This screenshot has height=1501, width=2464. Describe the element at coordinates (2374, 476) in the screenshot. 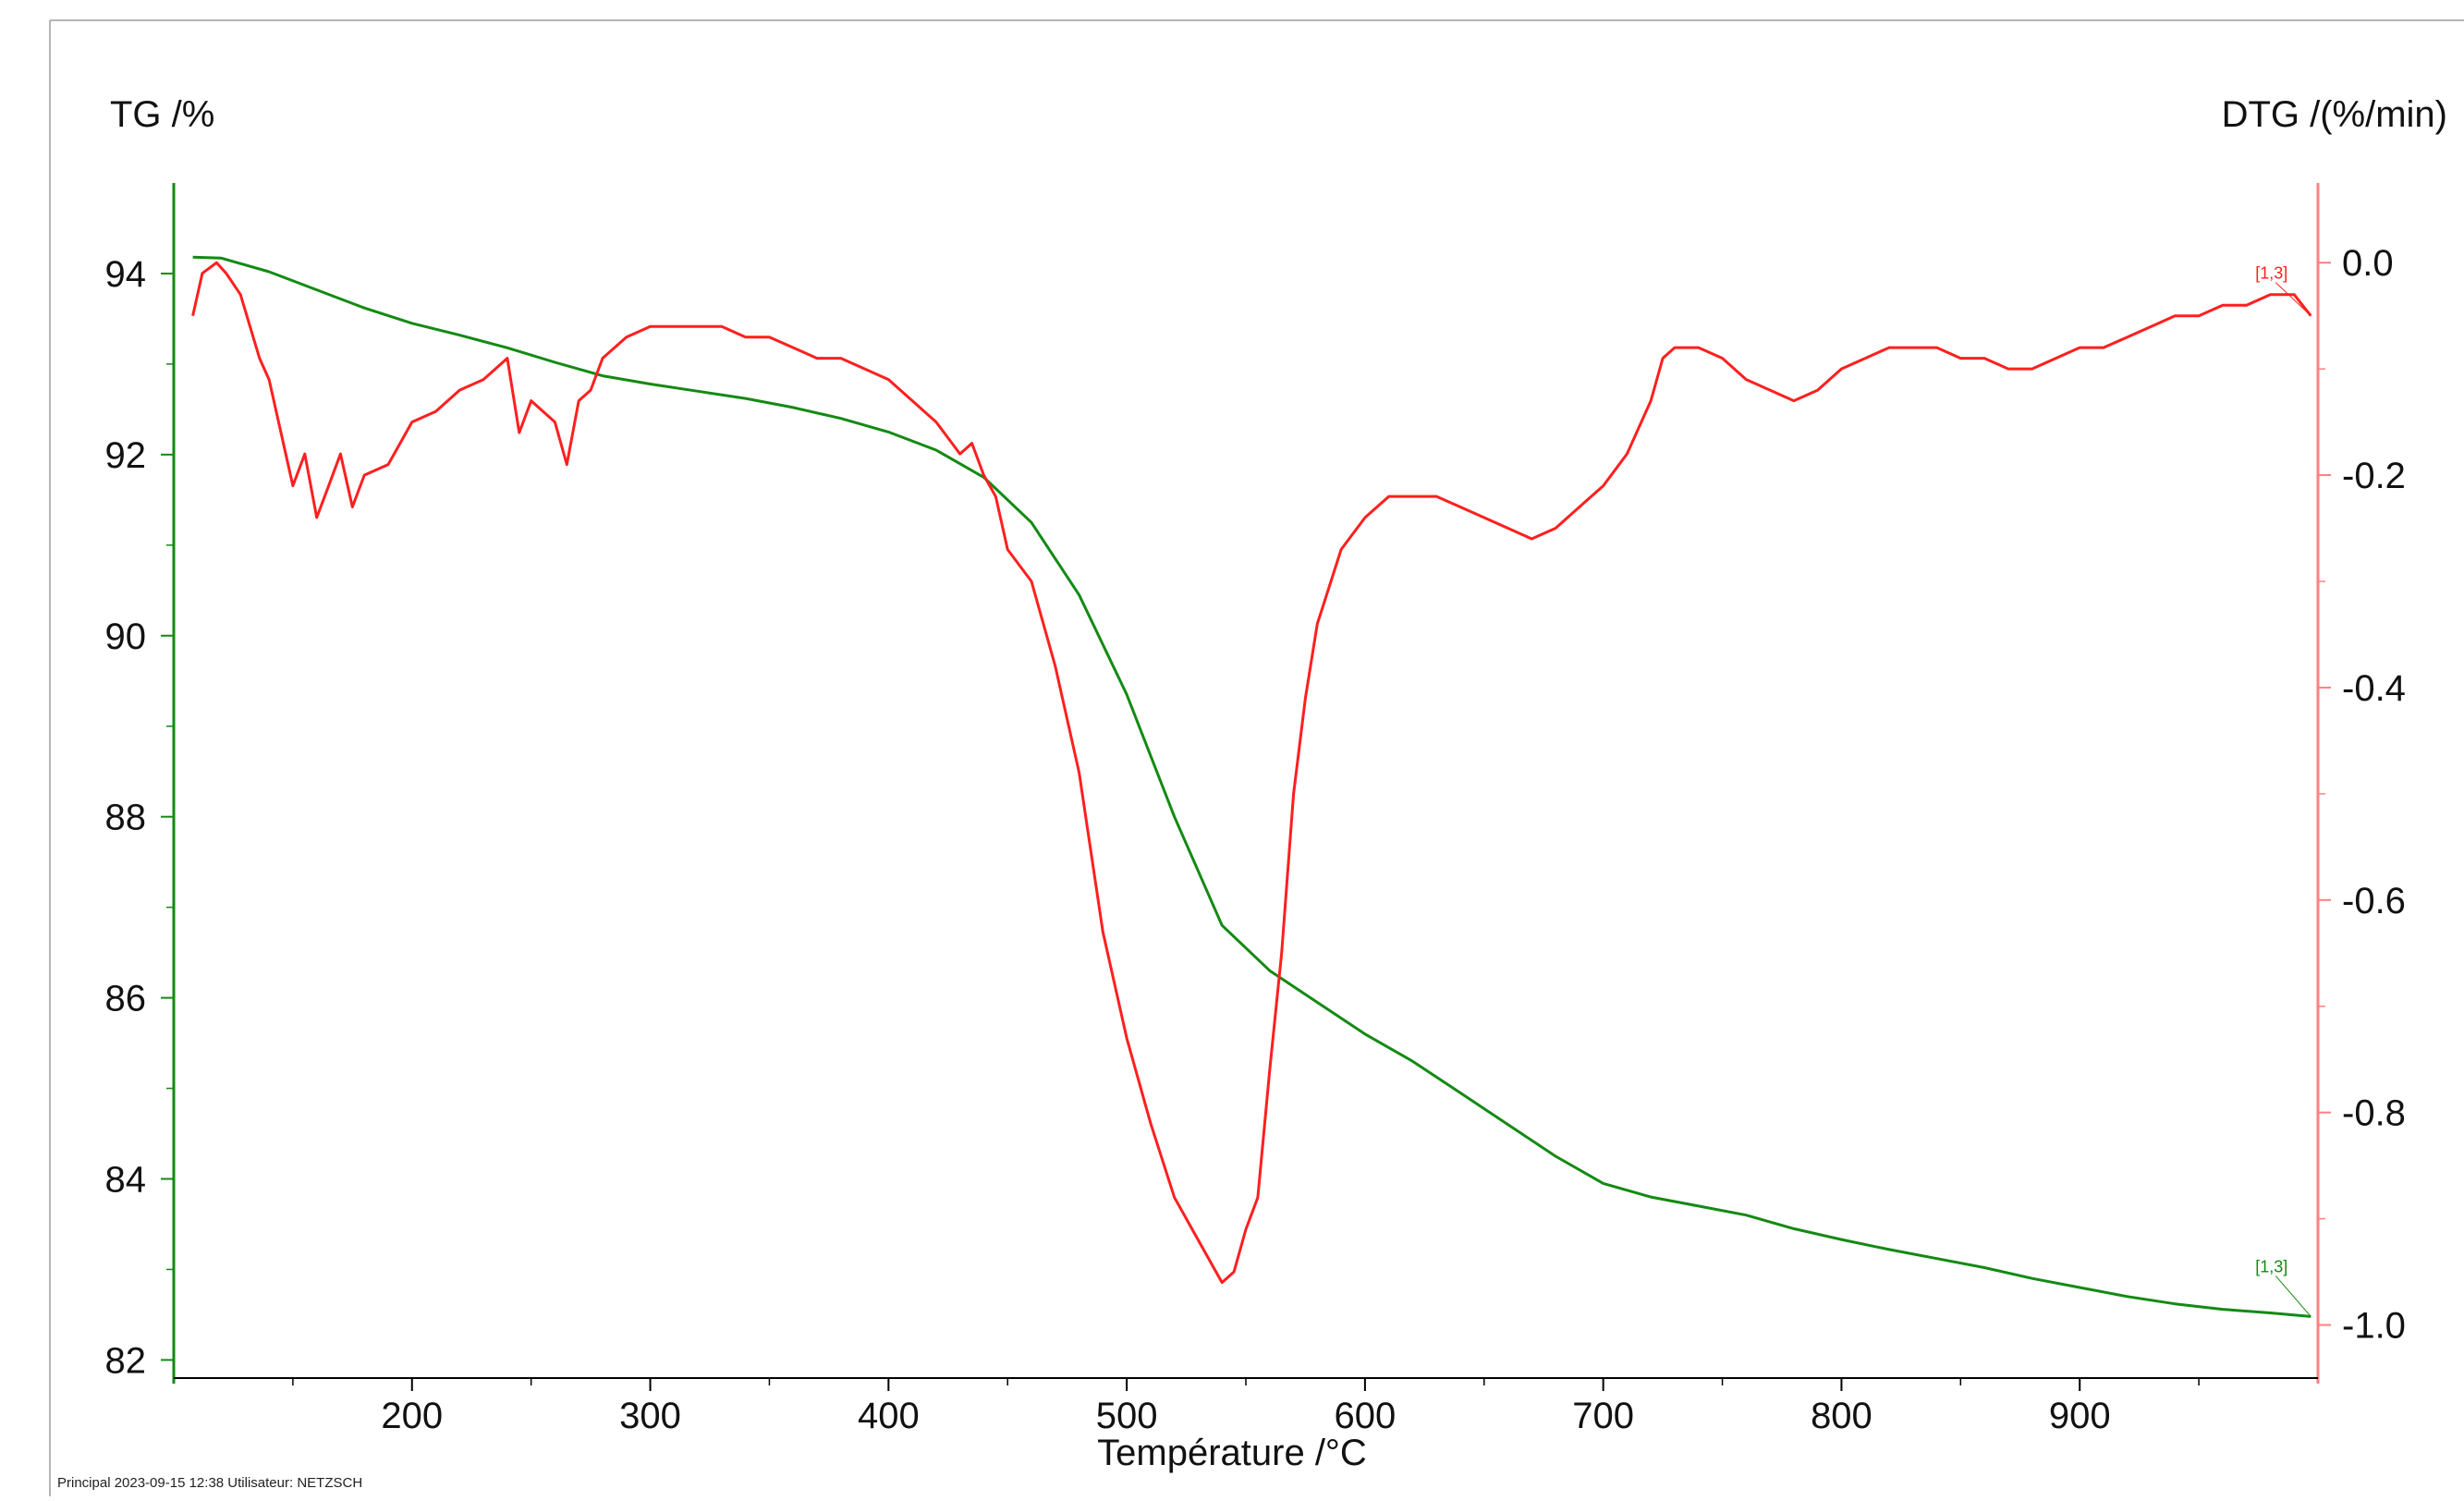

I see `right-tick-label: -0.2` at that location.